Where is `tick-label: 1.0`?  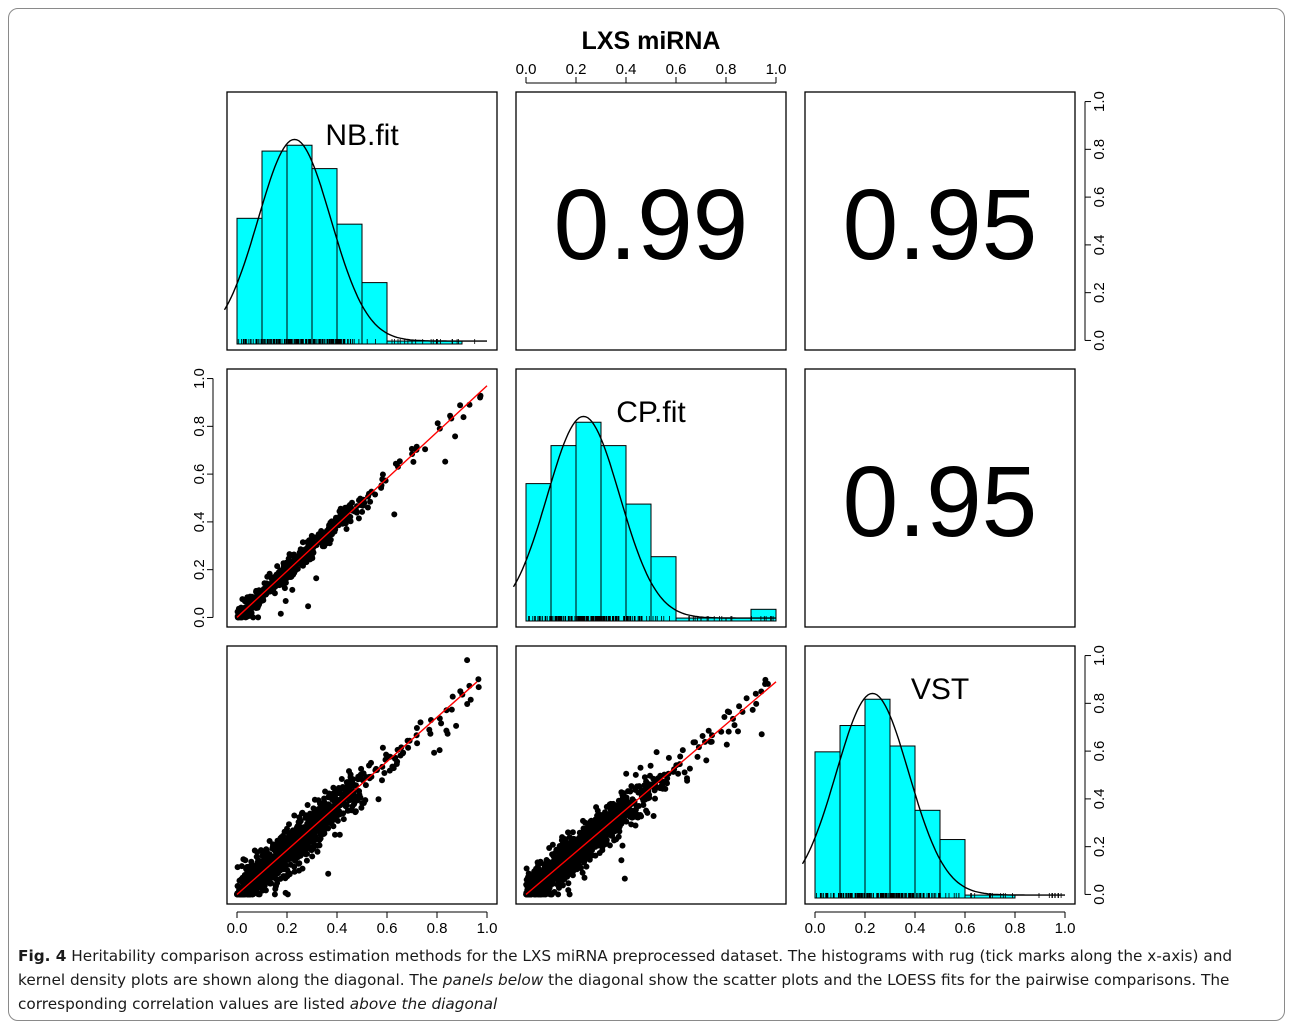
tick-label: 1.0 is located at coordinates (487, 928).